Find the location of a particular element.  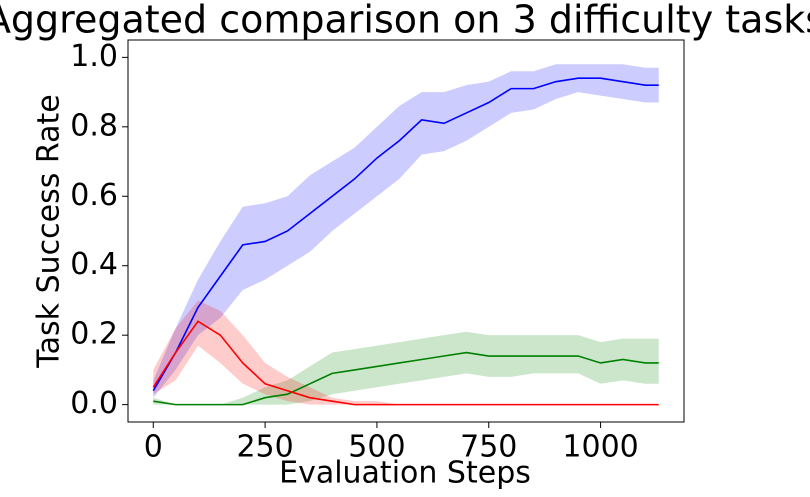

x-tick-label: 250 is located at coordinates (264, 447).